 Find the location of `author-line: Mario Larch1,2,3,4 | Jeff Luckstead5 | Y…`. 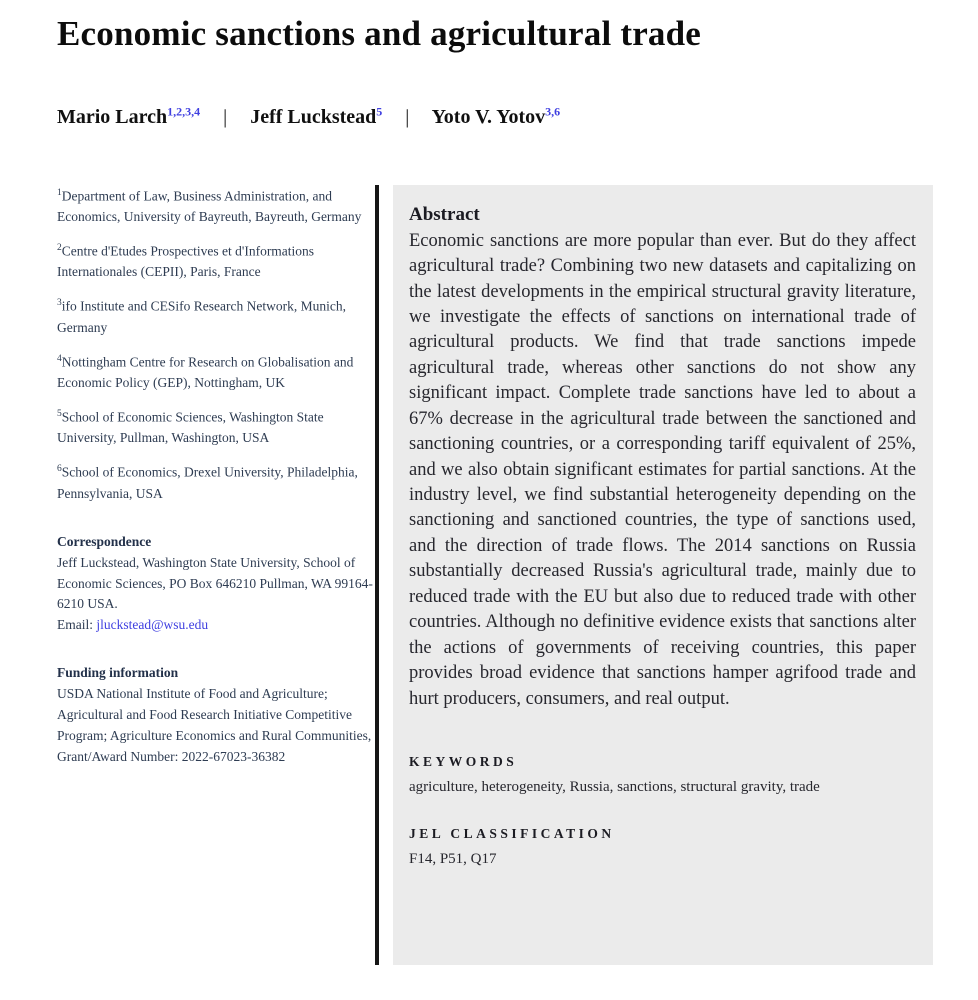

author-line: Mario Larch1,2,3,4 | Jeff Luckstead5 | Y… is located at coordinates (495, 116).